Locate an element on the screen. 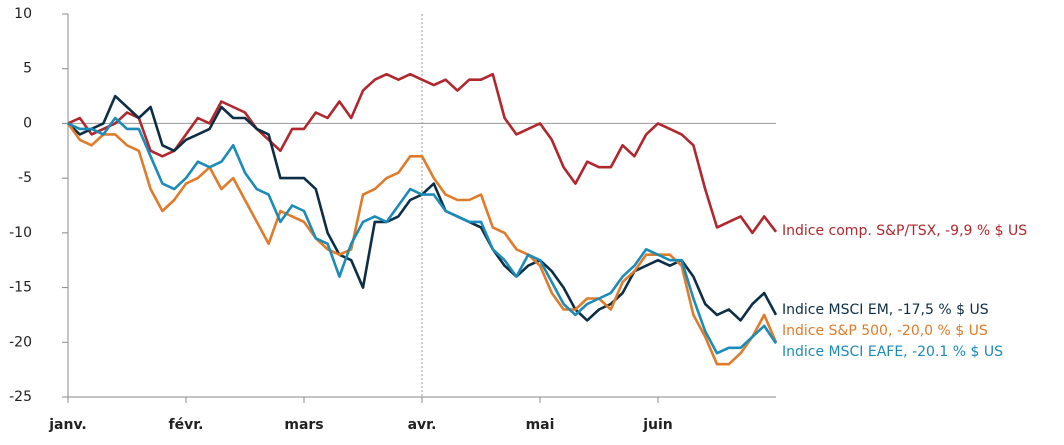  y-tick-label: 0 is located at coordinates (27, 123).